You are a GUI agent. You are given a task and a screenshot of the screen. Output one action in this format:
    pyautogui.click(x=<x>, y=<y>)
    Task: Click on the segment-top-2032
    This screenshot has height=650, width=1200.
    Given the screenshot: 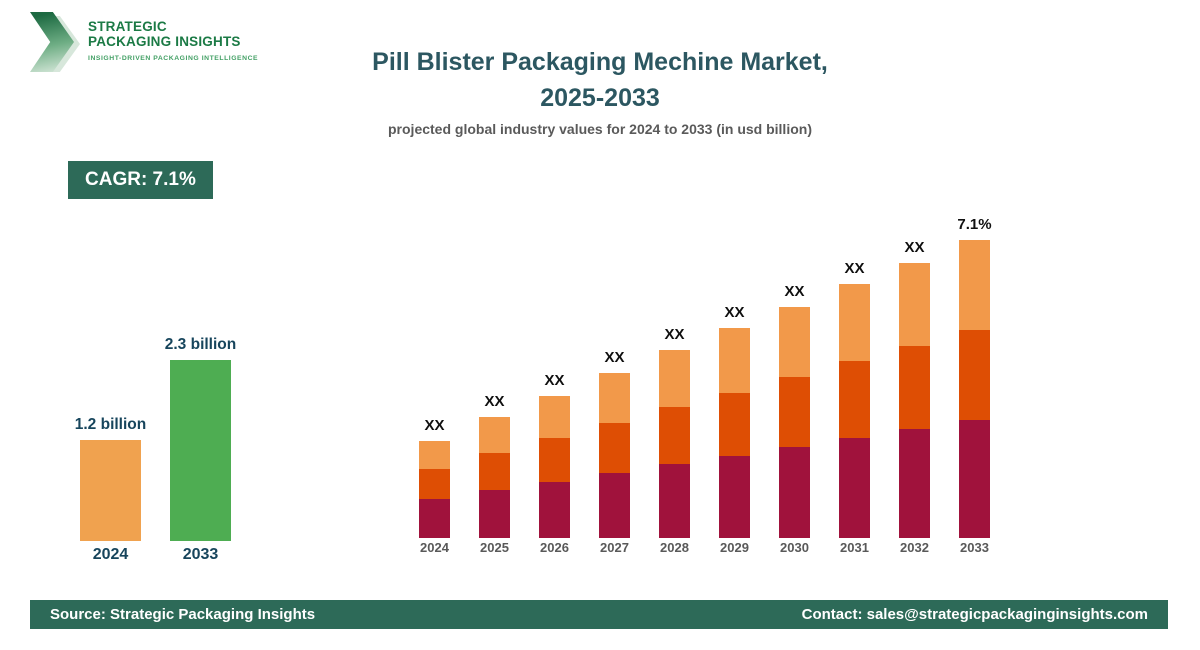 What is the action you would take?
    pyautogui.click(x=914, y=304)
    